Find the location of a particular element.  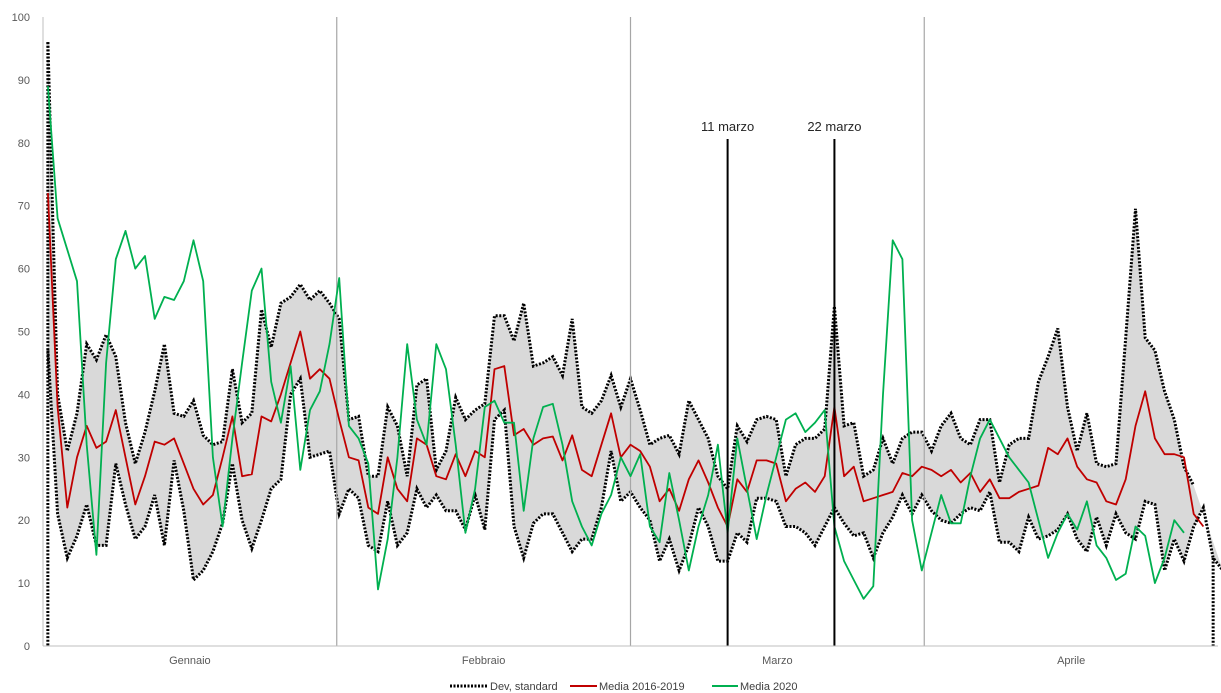

y-tick-label: 50 is located at coordinates (24, 333).